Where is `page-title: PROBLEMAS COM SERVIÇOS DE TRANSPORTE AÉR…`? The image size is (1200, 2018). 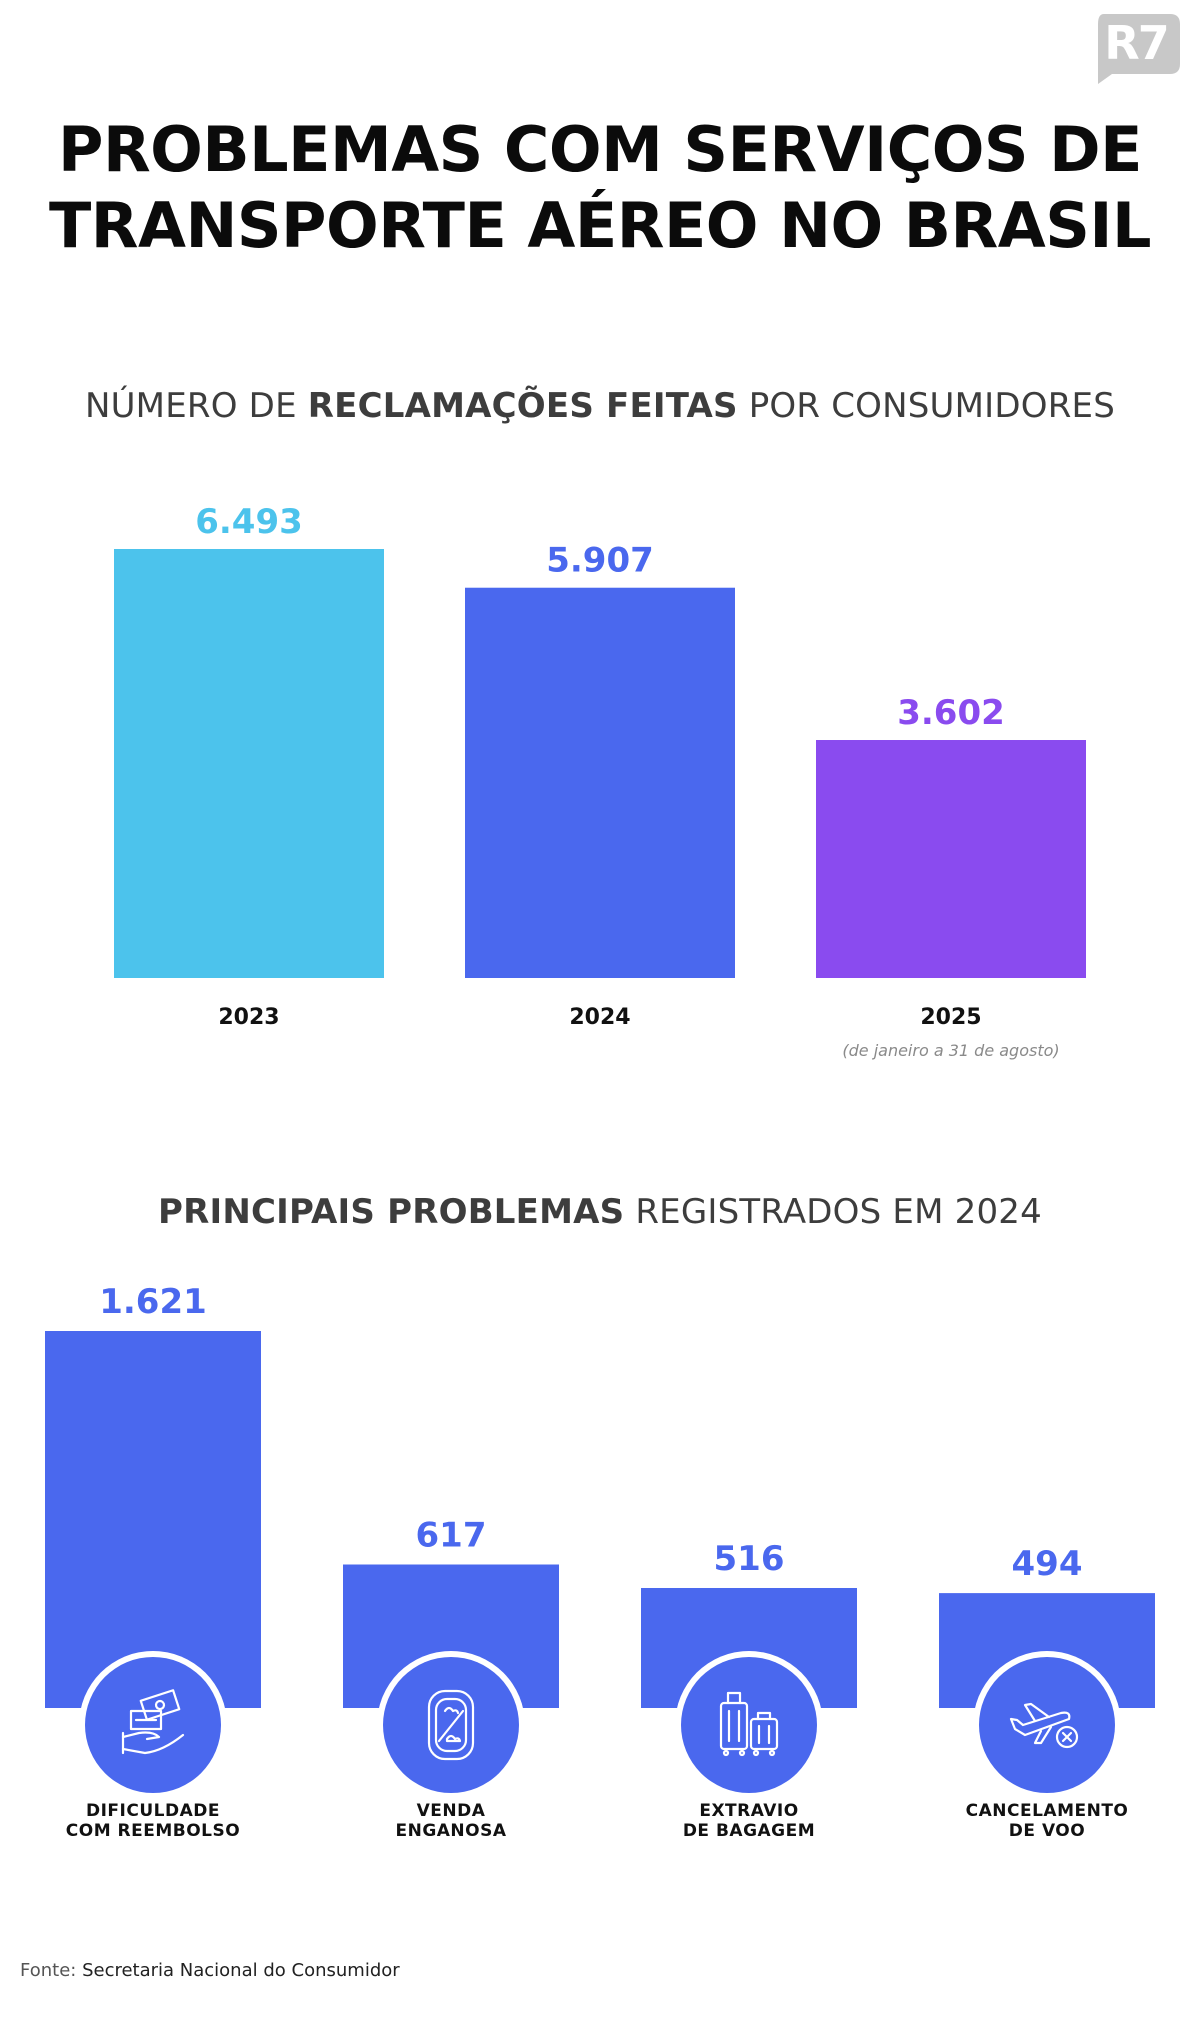
page-title: PROBLEMAS COM SERVIÇOS DE TRANSPORTE AÉR… is located at coordinates (600, 188).